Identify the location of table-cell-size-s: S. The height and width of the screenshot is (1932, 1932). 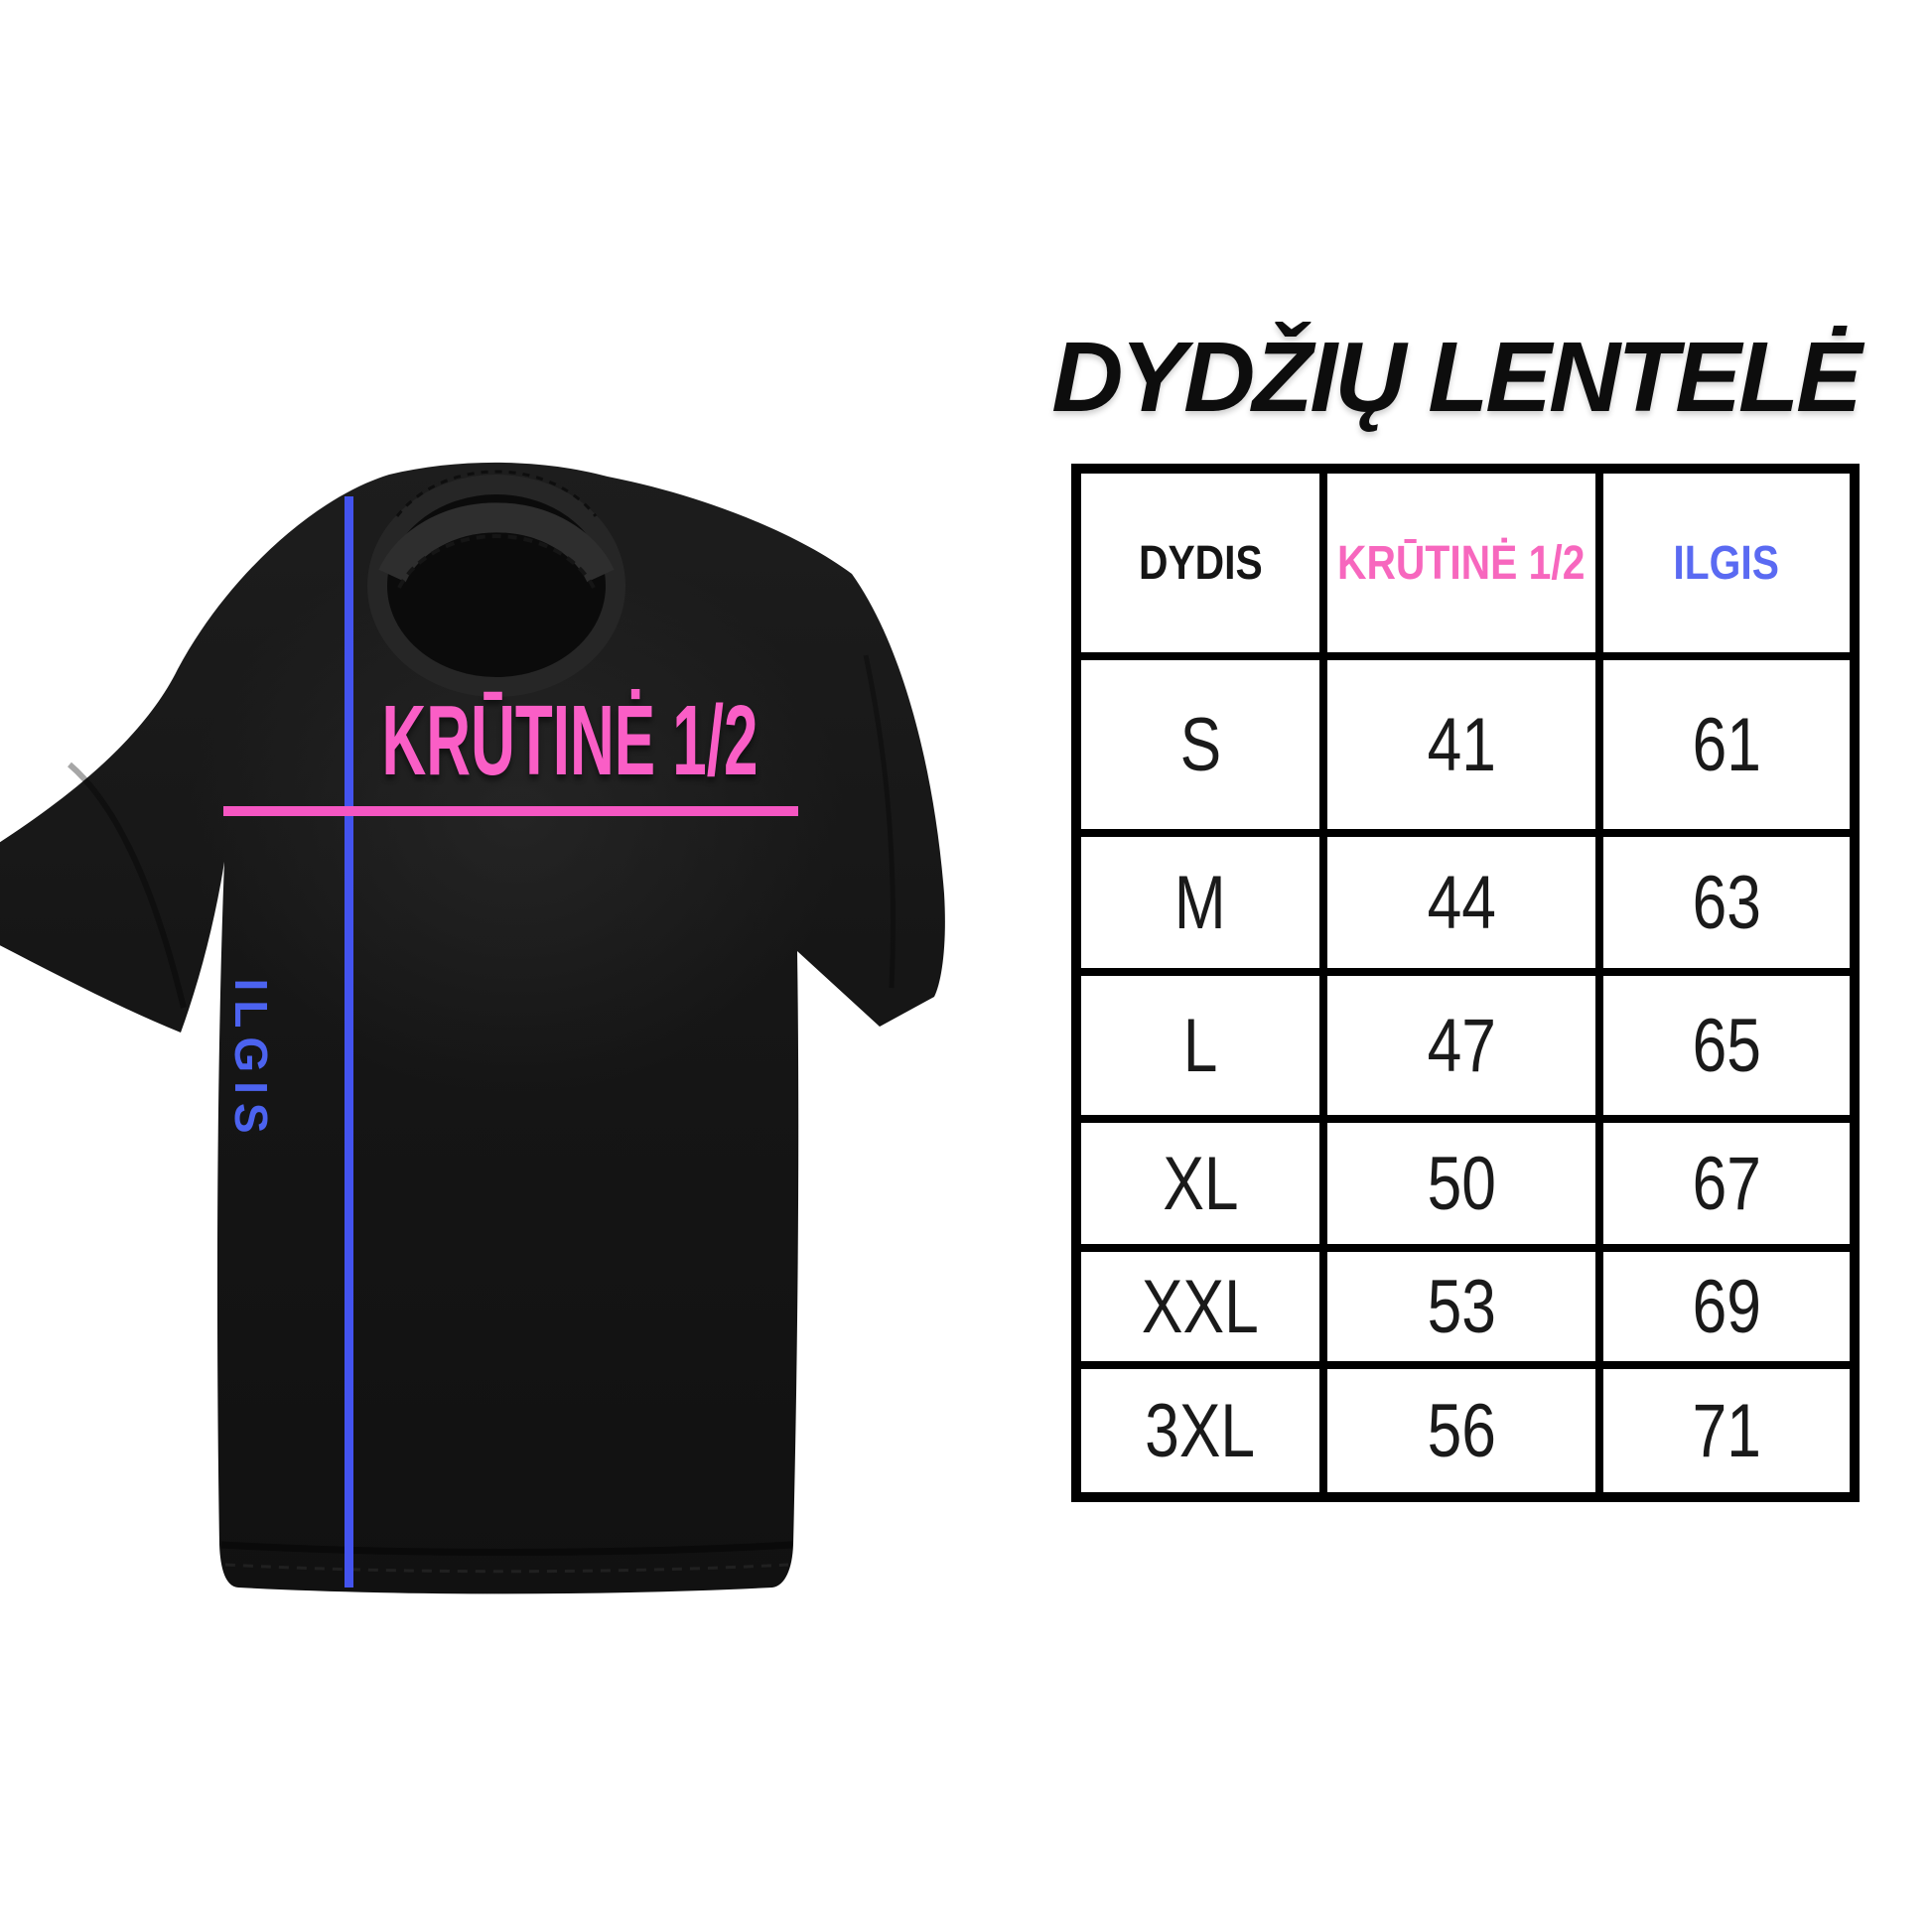
(1200, 744).